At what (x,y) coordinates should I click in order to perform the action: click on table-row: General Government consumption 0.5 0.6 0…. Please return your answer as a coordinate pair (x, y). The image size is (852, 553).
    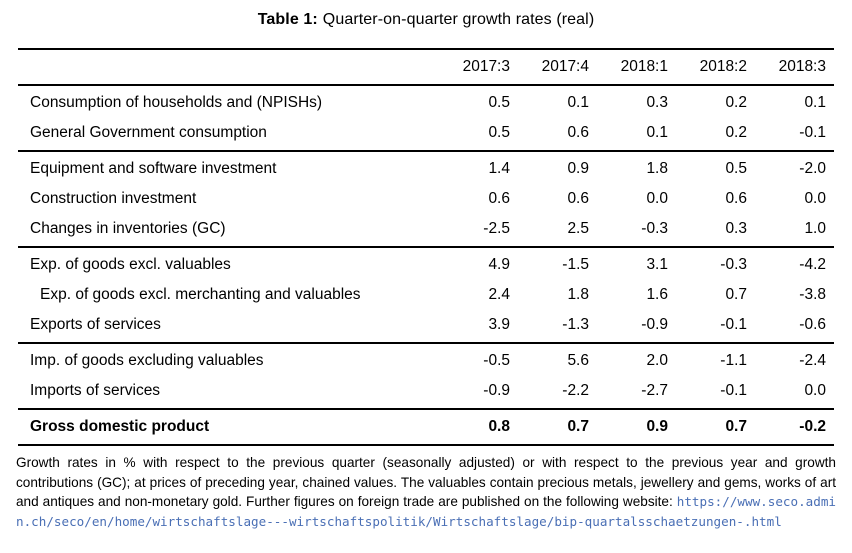
    Looking at the image, I should click on (426, 133).